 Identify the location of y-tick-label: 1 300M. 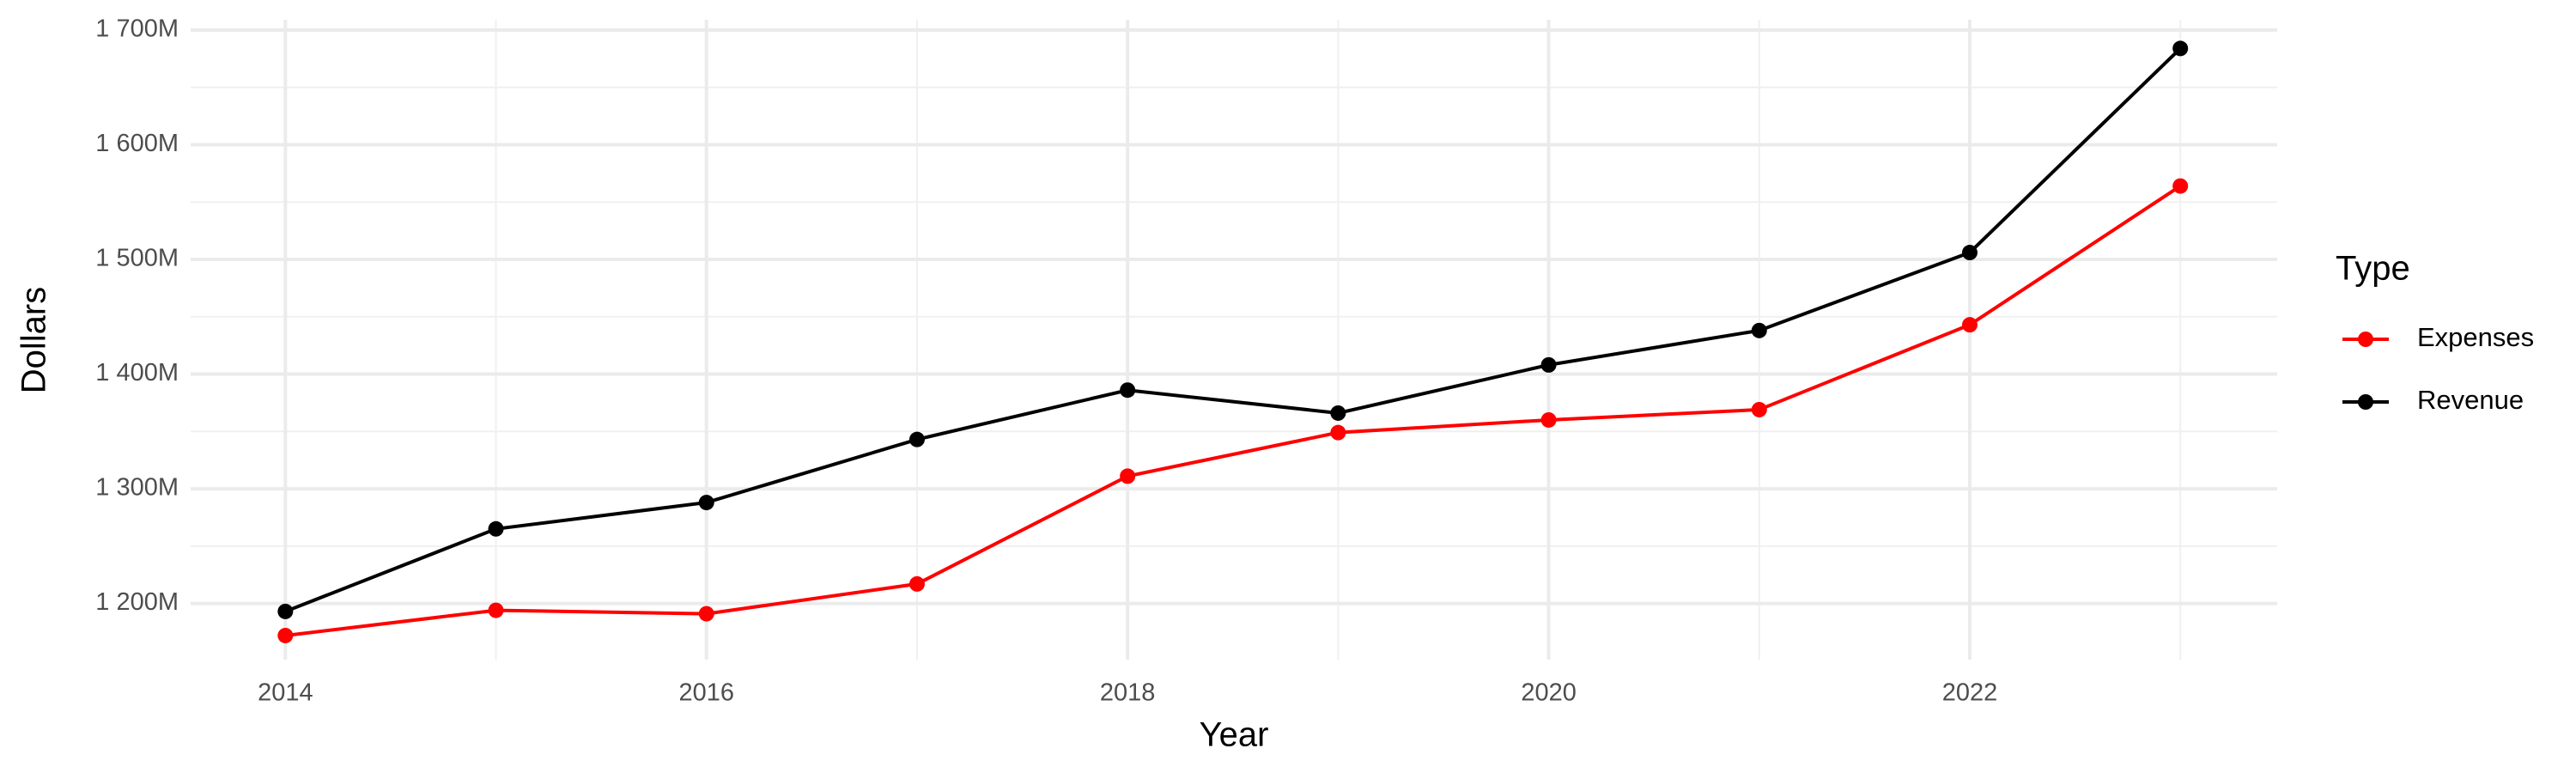
(137, 488).